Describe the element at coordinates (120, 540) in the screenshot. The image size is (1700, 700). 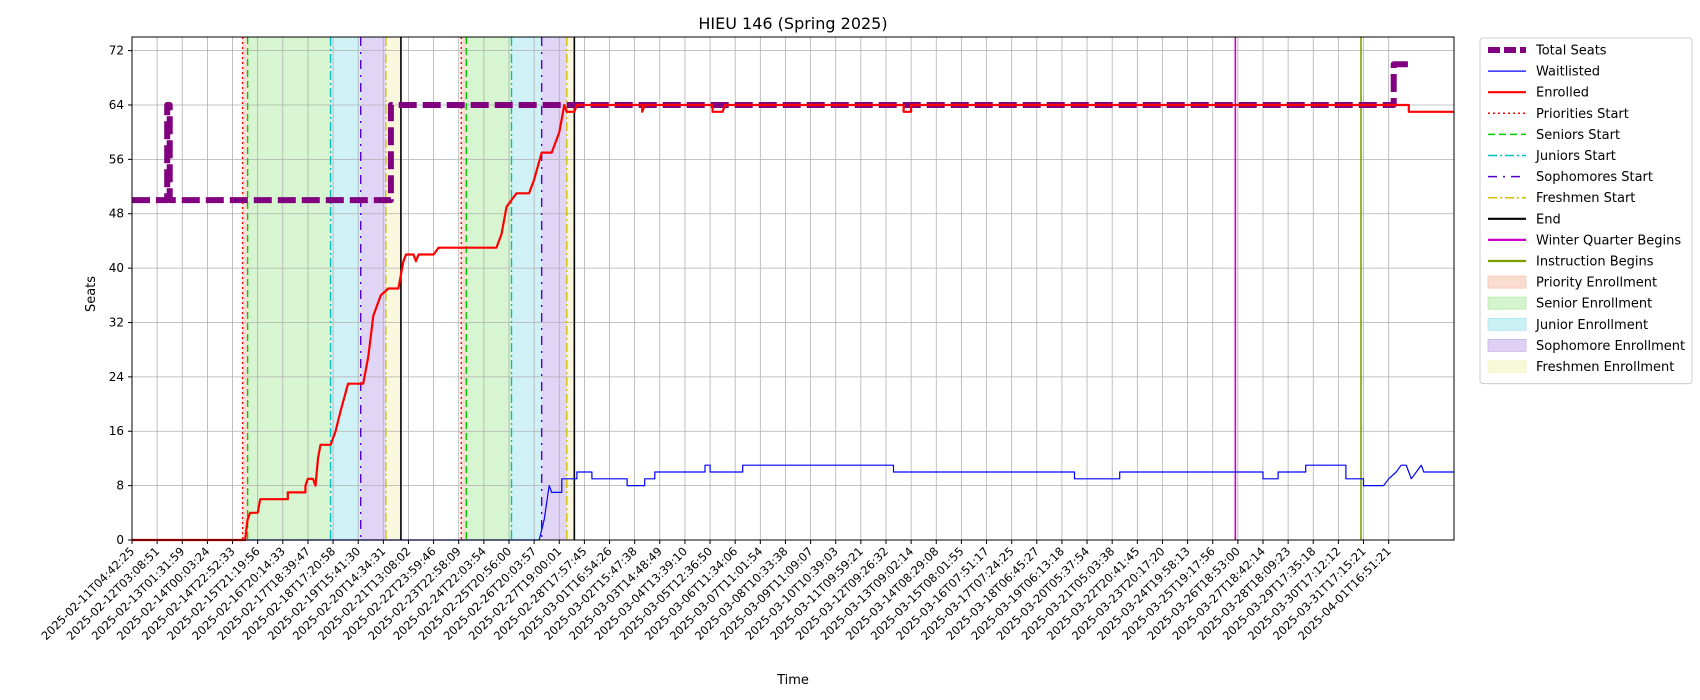
I see `y-tick-label: 0` at that location.